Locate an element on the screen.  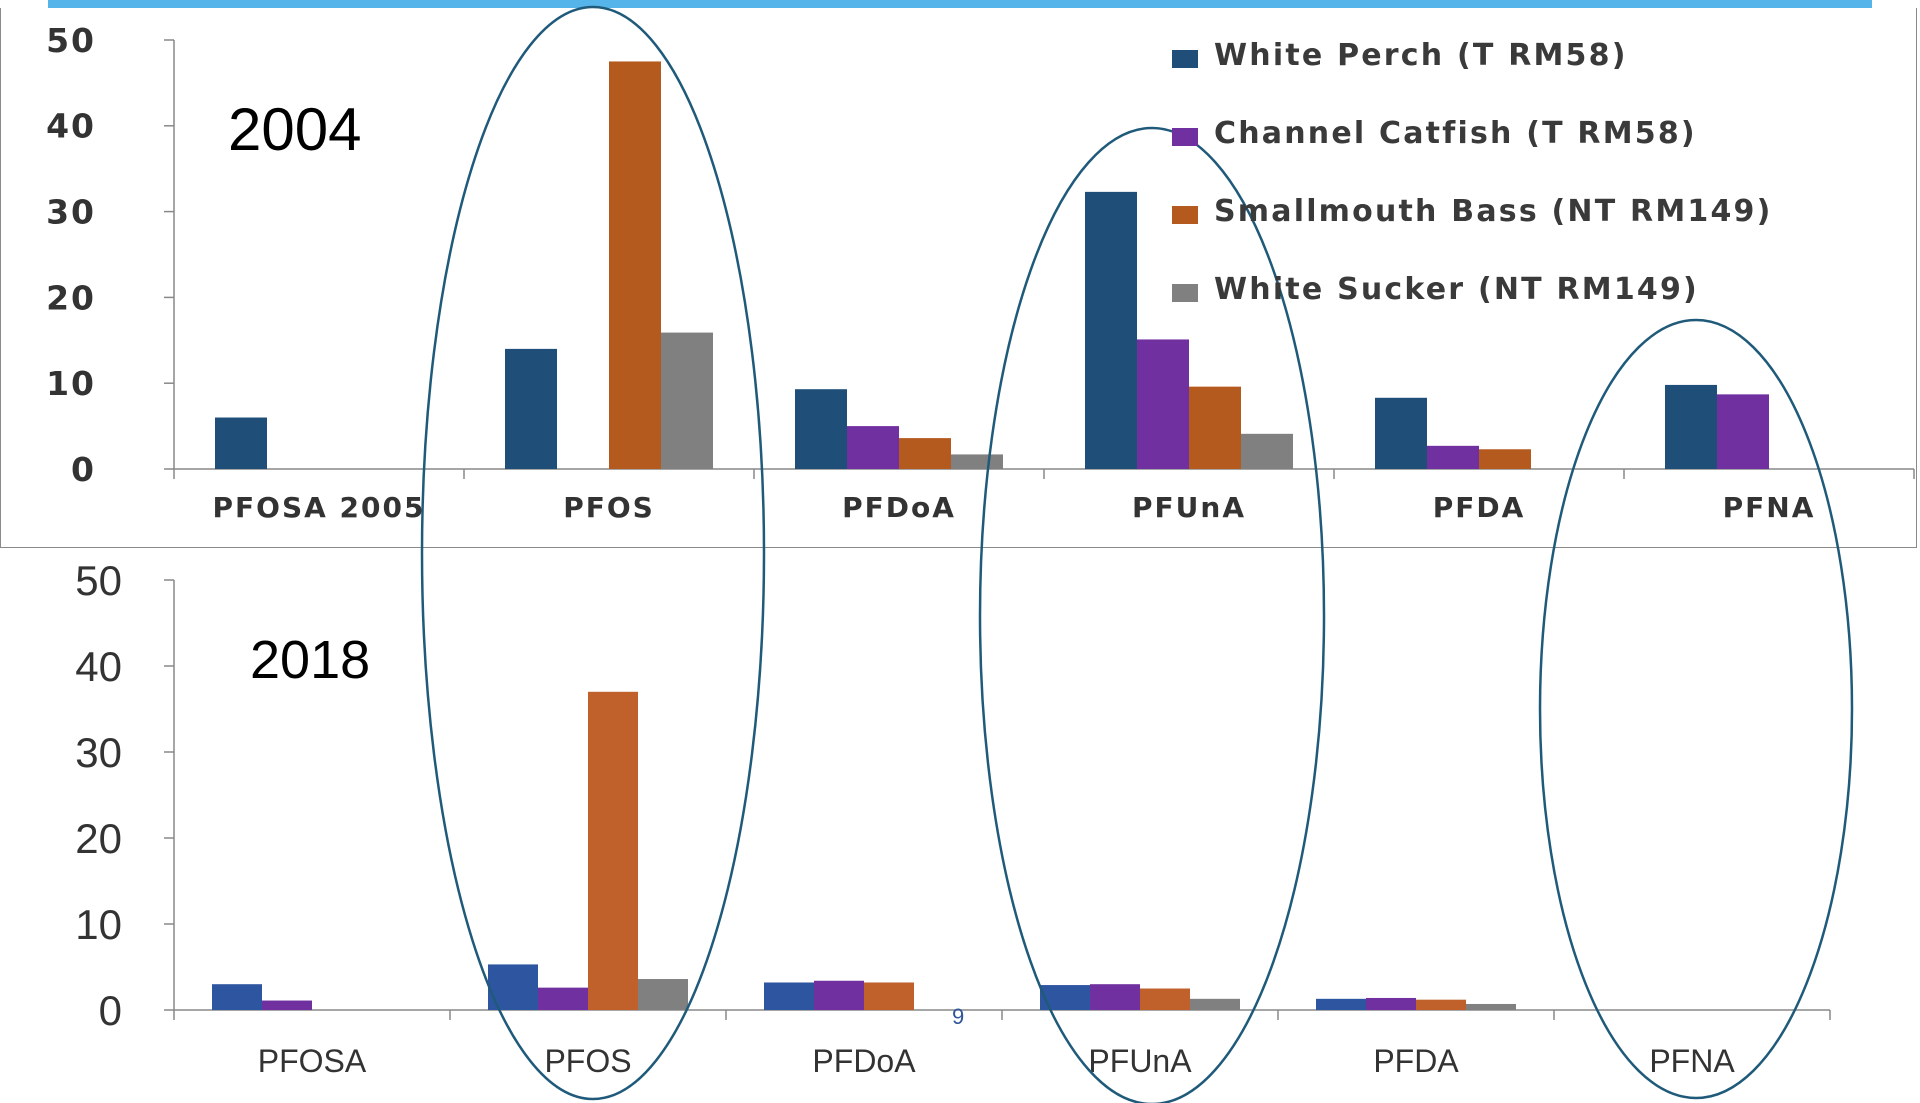
category-label: PFOSA is located at coordinates (312, 1061).